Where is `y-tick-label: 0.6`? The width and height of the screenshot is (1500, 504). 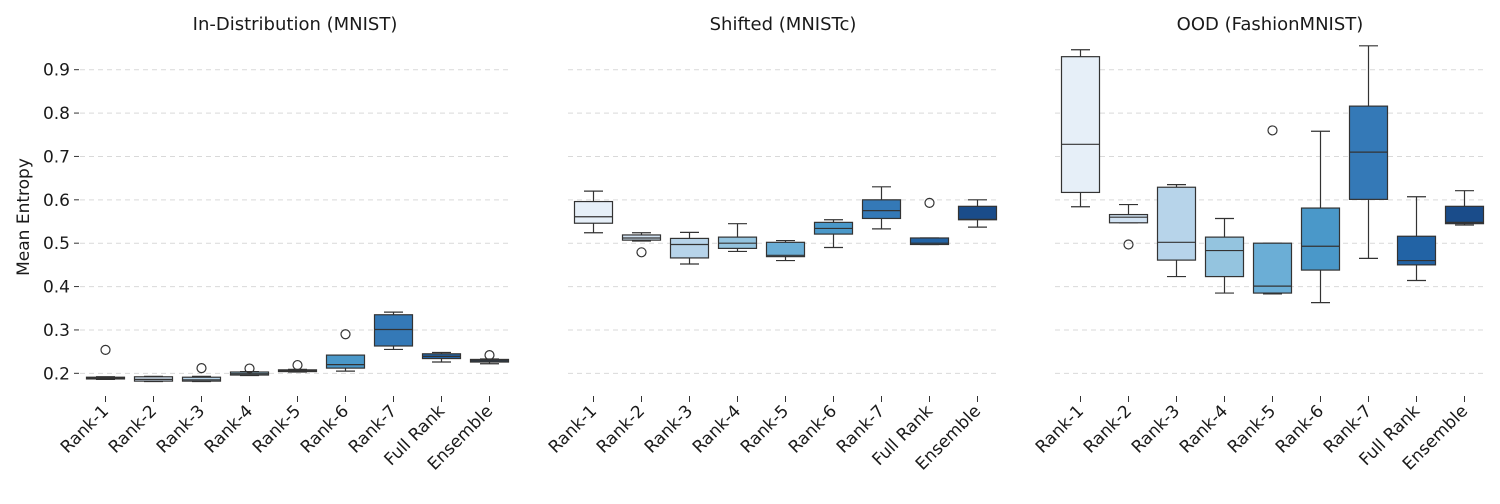 y-tick-label: 0.6 is located at coordinates (56, 201).